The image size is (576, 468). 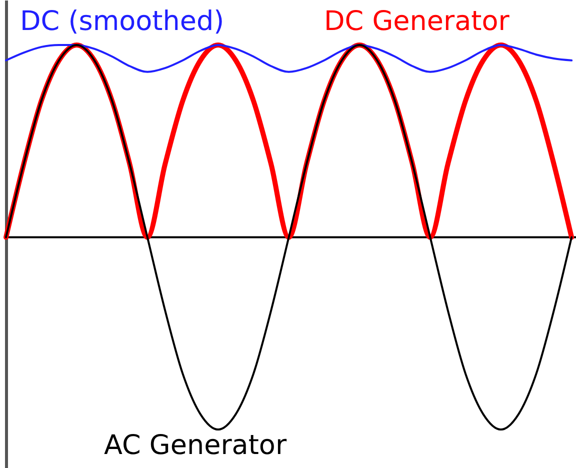 What do you see at coordinates (122, 21) in the screenshot?
I see `series-label: DC (smoothed)` at bounding box center [122, 21].